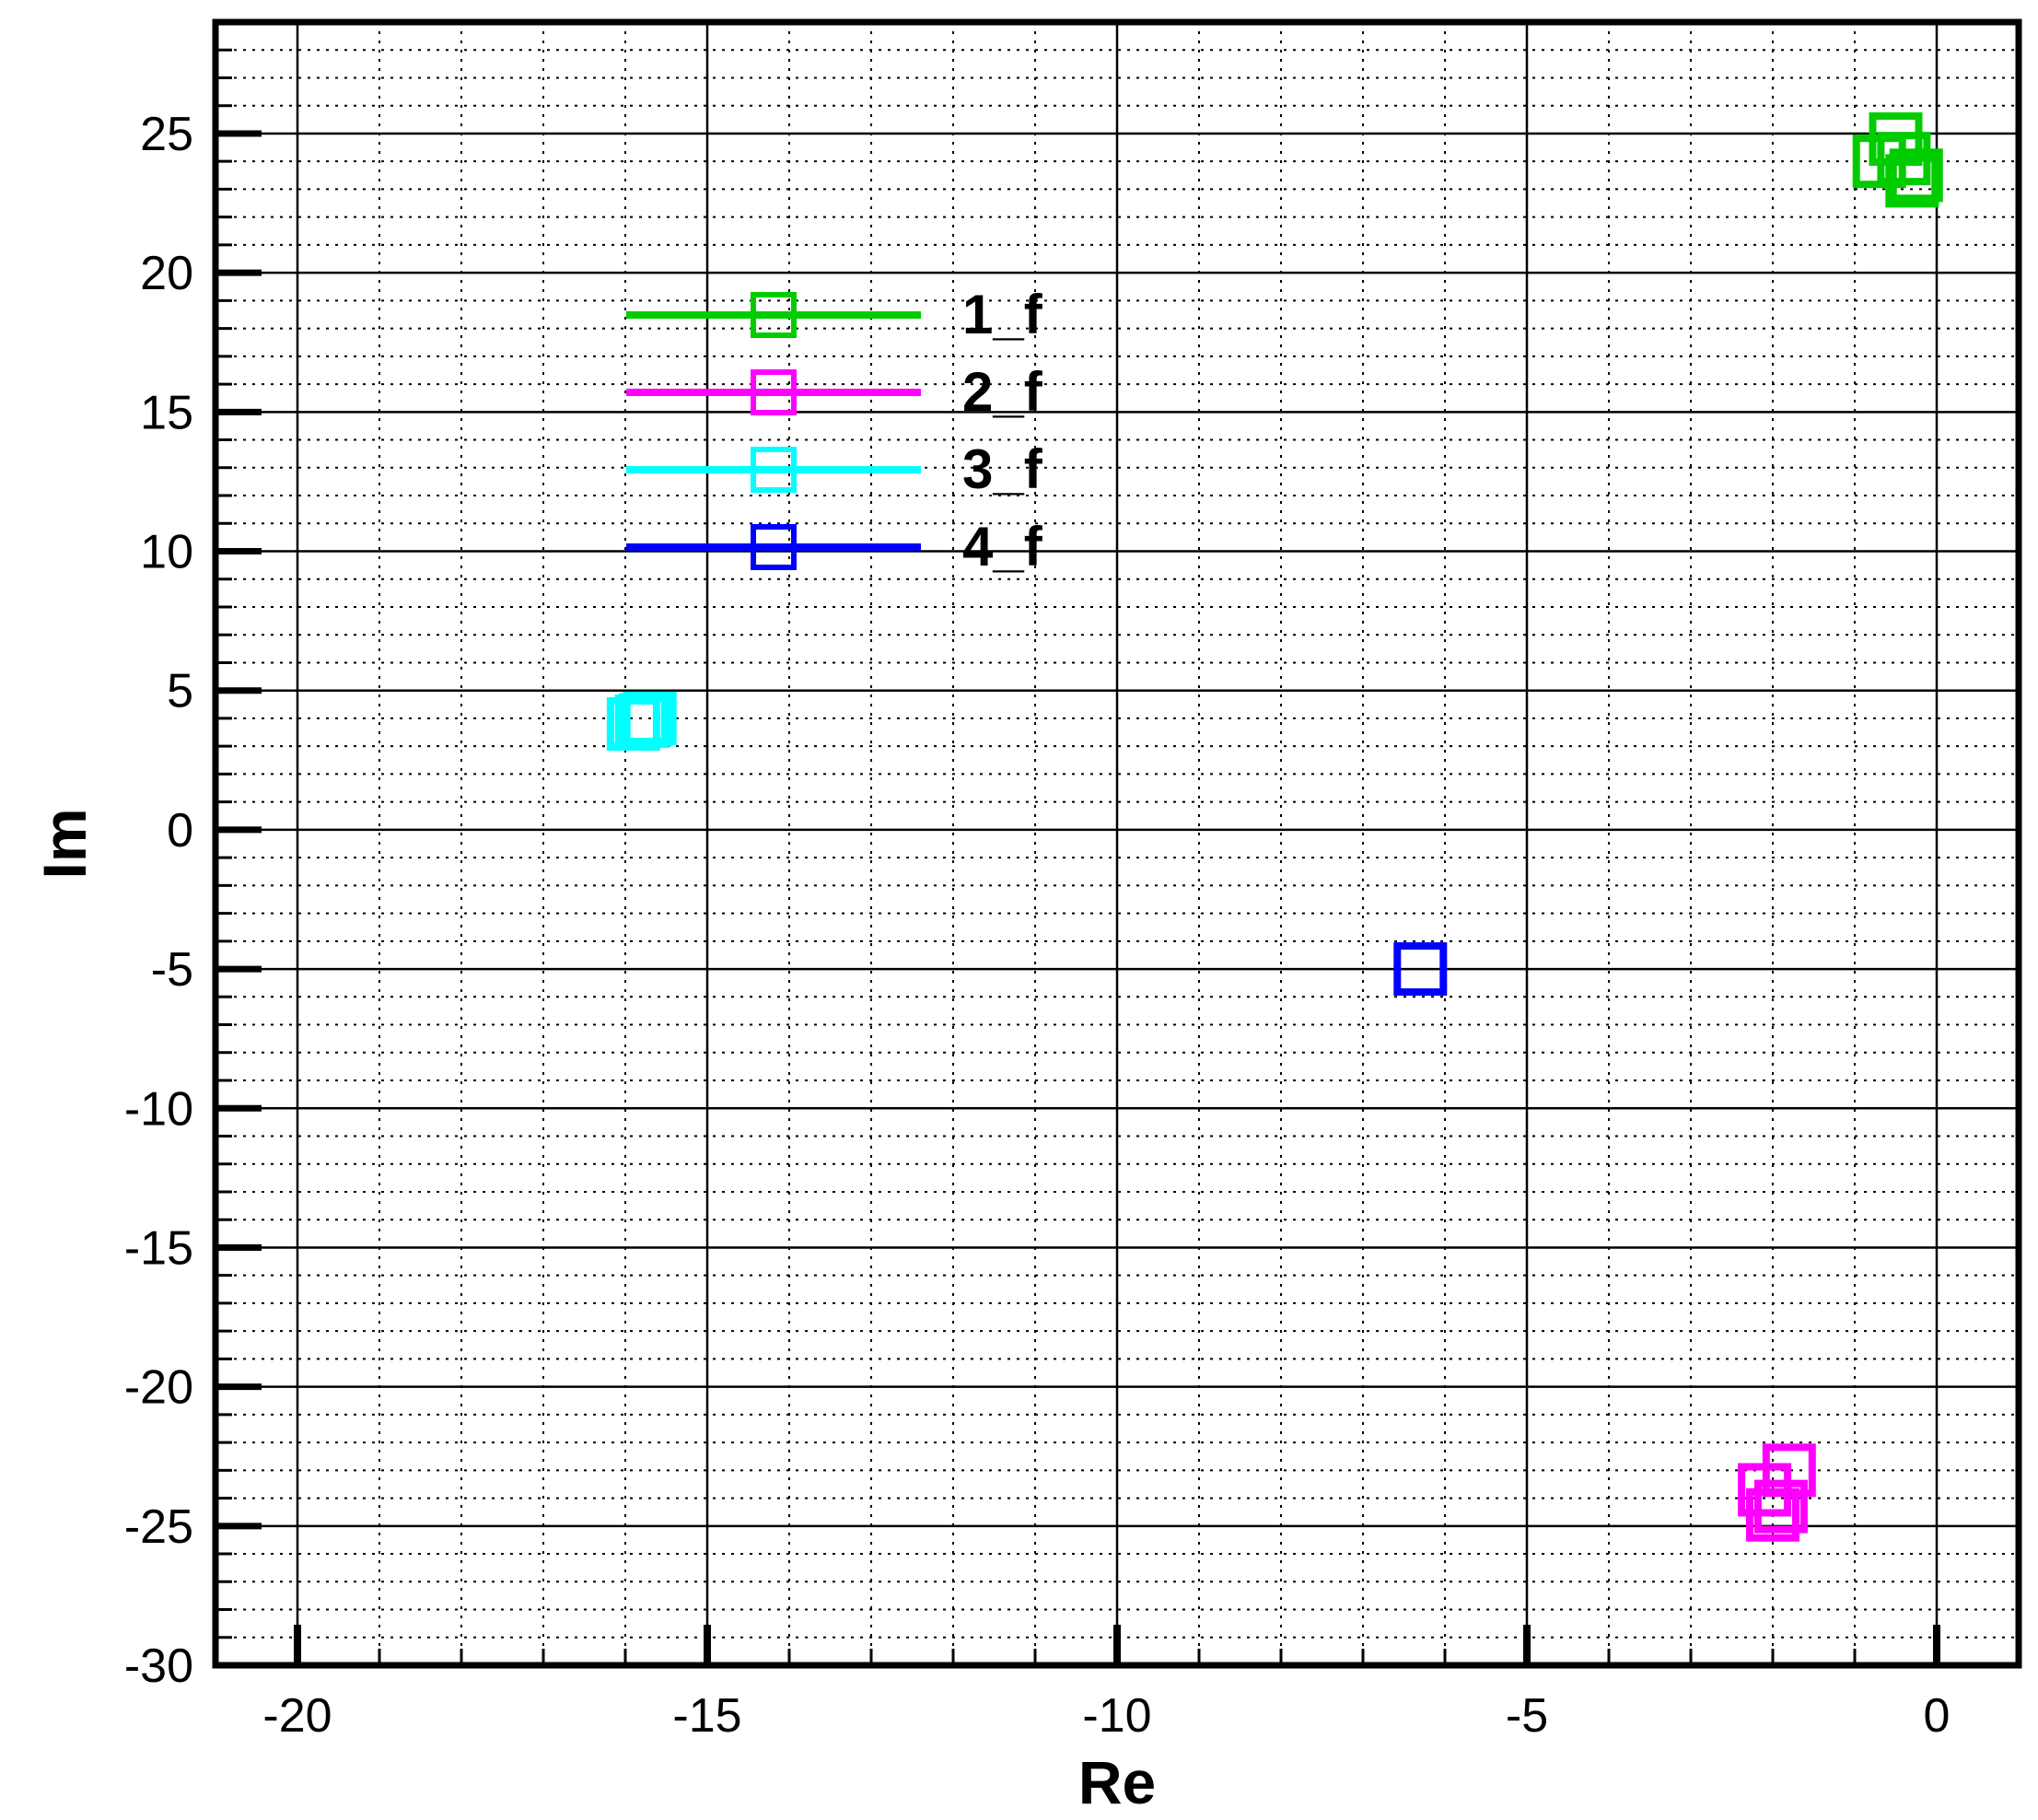 The image size is (2038, 1820). I want to click on y-tick-label: -30, so click(158, 1666).